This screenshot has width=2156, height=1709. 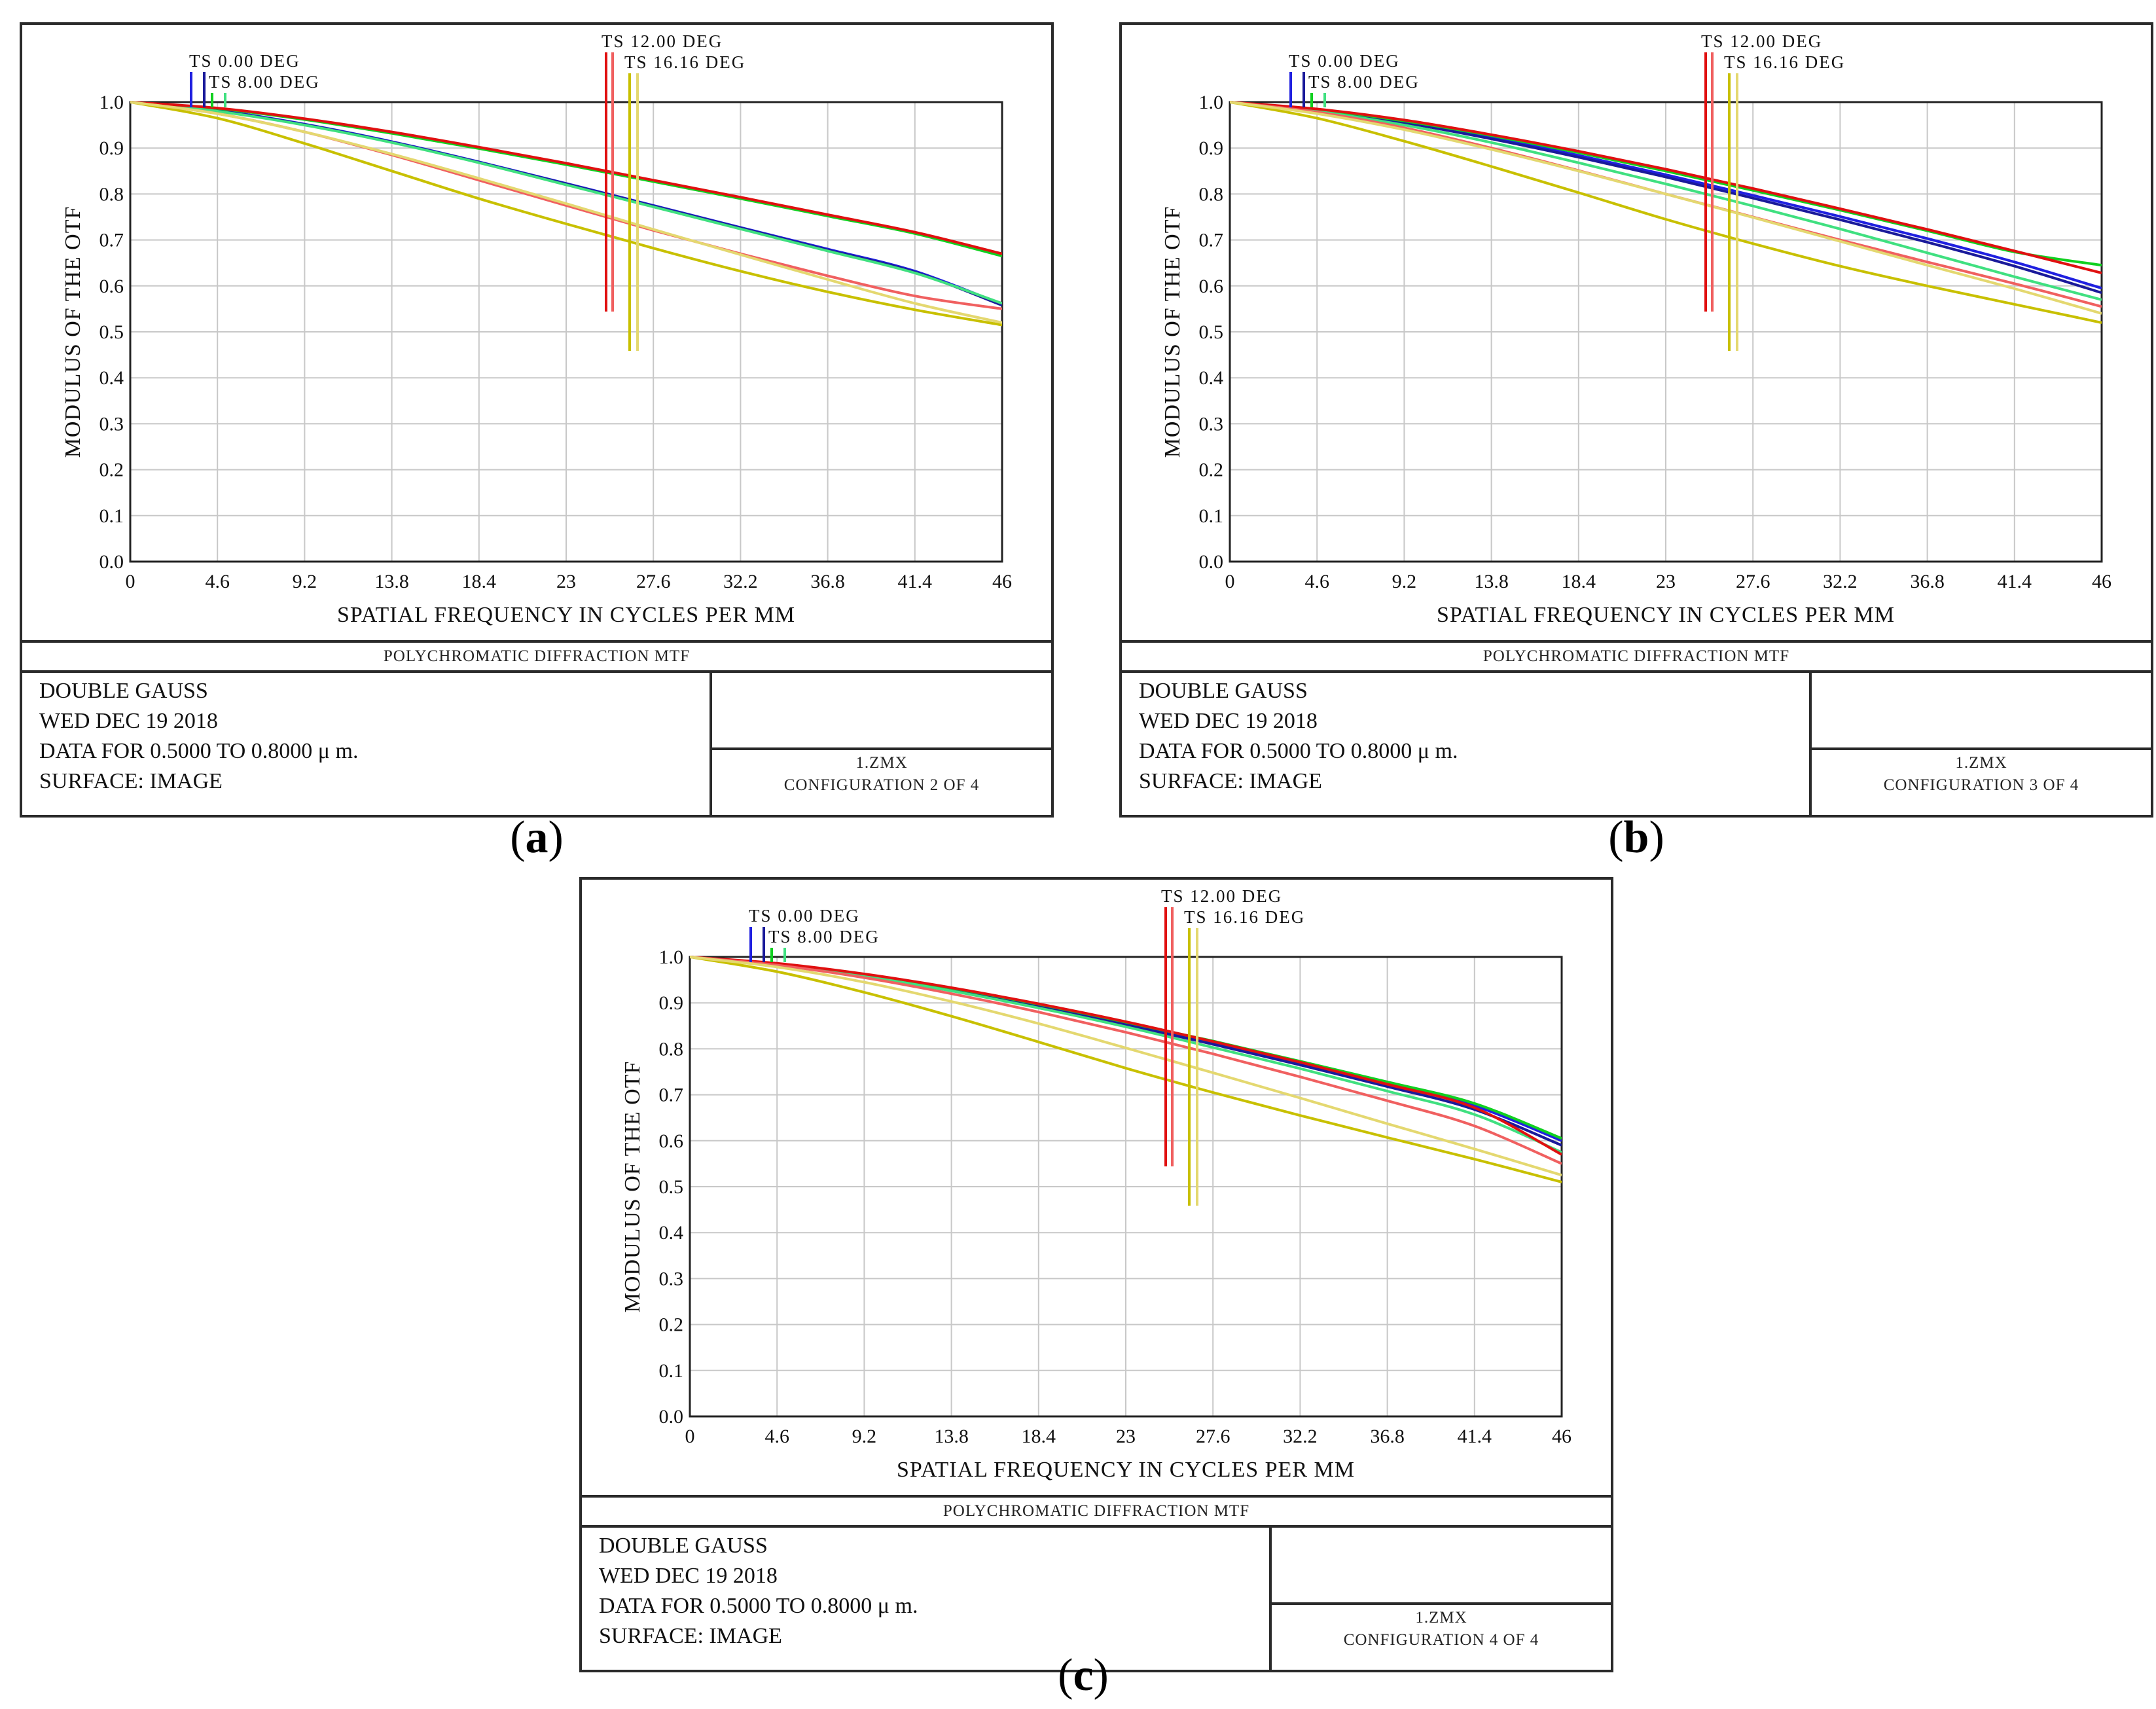 I want to click on y-tick-label: 0.9, so click(x=111, y=148).